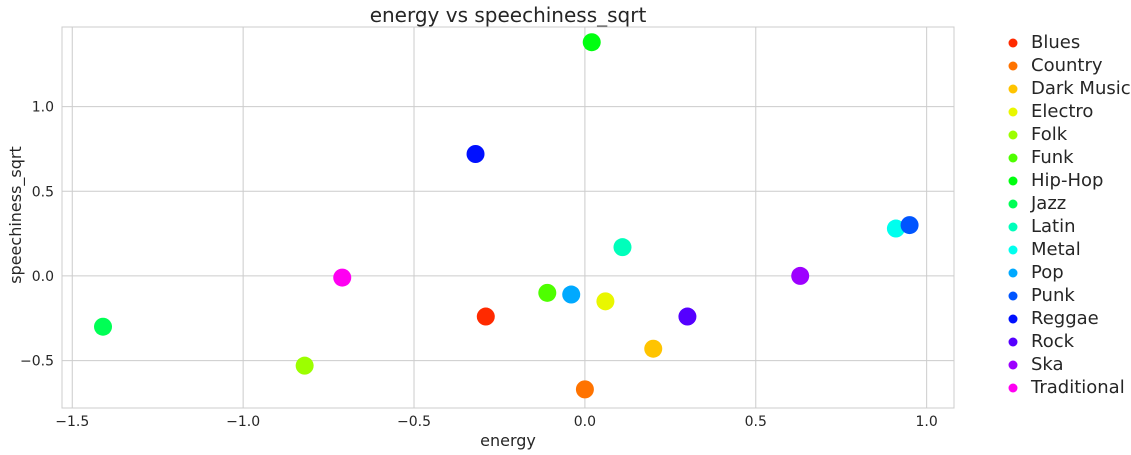  Describe the element at coordinates (756, 422) in the screenshot. I see `x-tick-label: 0.5` at that location.